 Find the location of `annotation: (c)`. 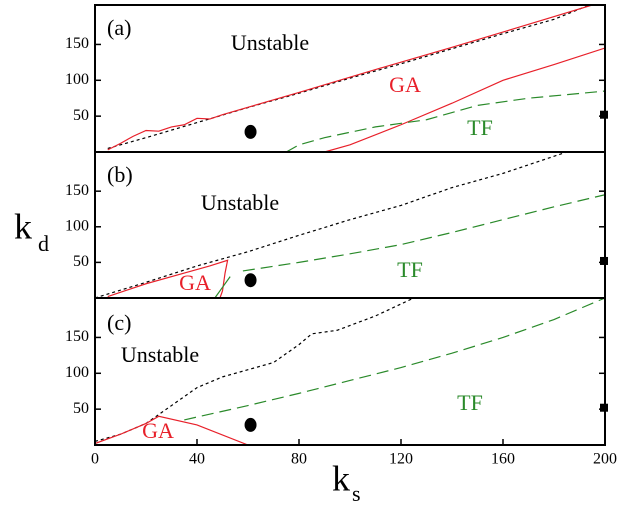

annotation: (c) is located at coordinates (119, 322).